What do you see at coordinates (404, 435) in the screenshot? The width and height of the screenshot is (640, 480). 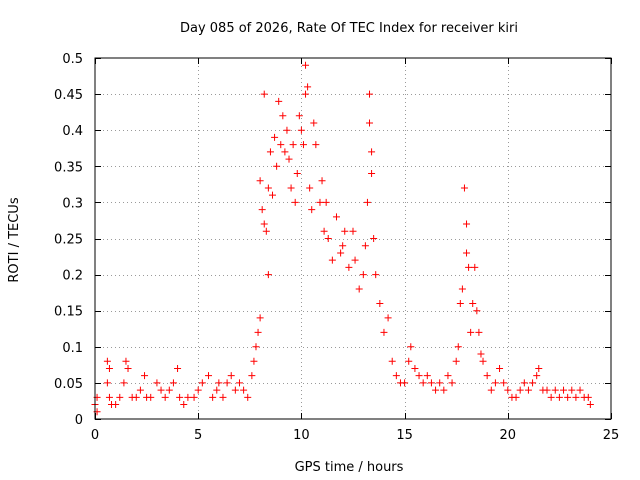 I see `x-tick-label: 15` at bounding box center [404, 435].